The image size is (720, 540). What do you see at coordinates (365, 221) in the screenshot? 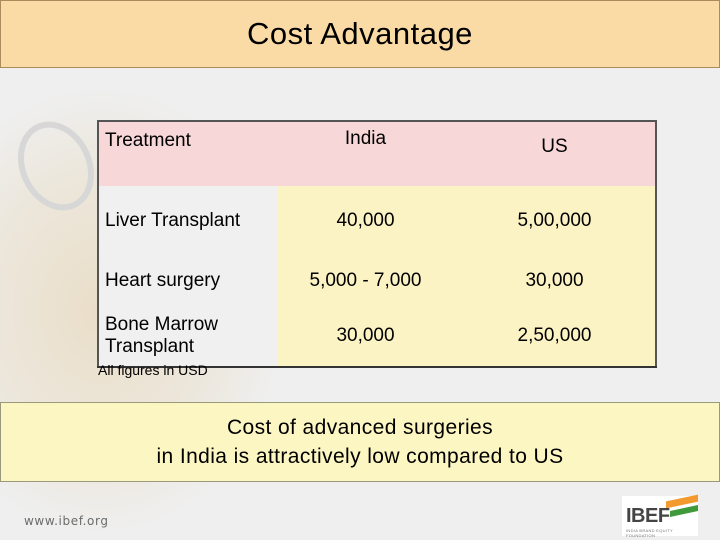
I see `india-cost-cell: 40,000` at bounding box center [365, 221].